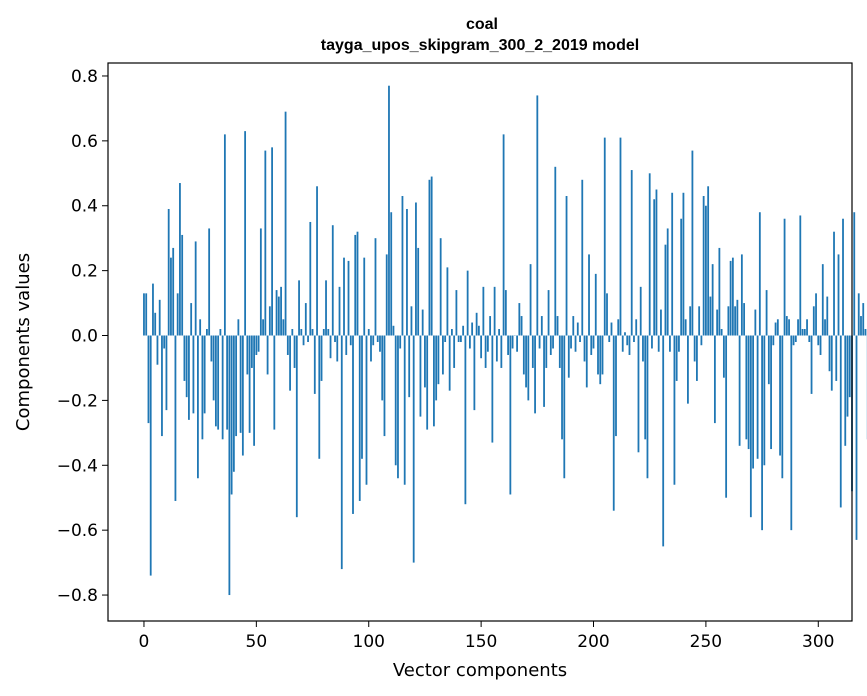 The width and height of the screenshot is (867, 696). Describe the element at coordinates (706, 642) in the screenshot. I see `x-tick-label: 250` at that location.